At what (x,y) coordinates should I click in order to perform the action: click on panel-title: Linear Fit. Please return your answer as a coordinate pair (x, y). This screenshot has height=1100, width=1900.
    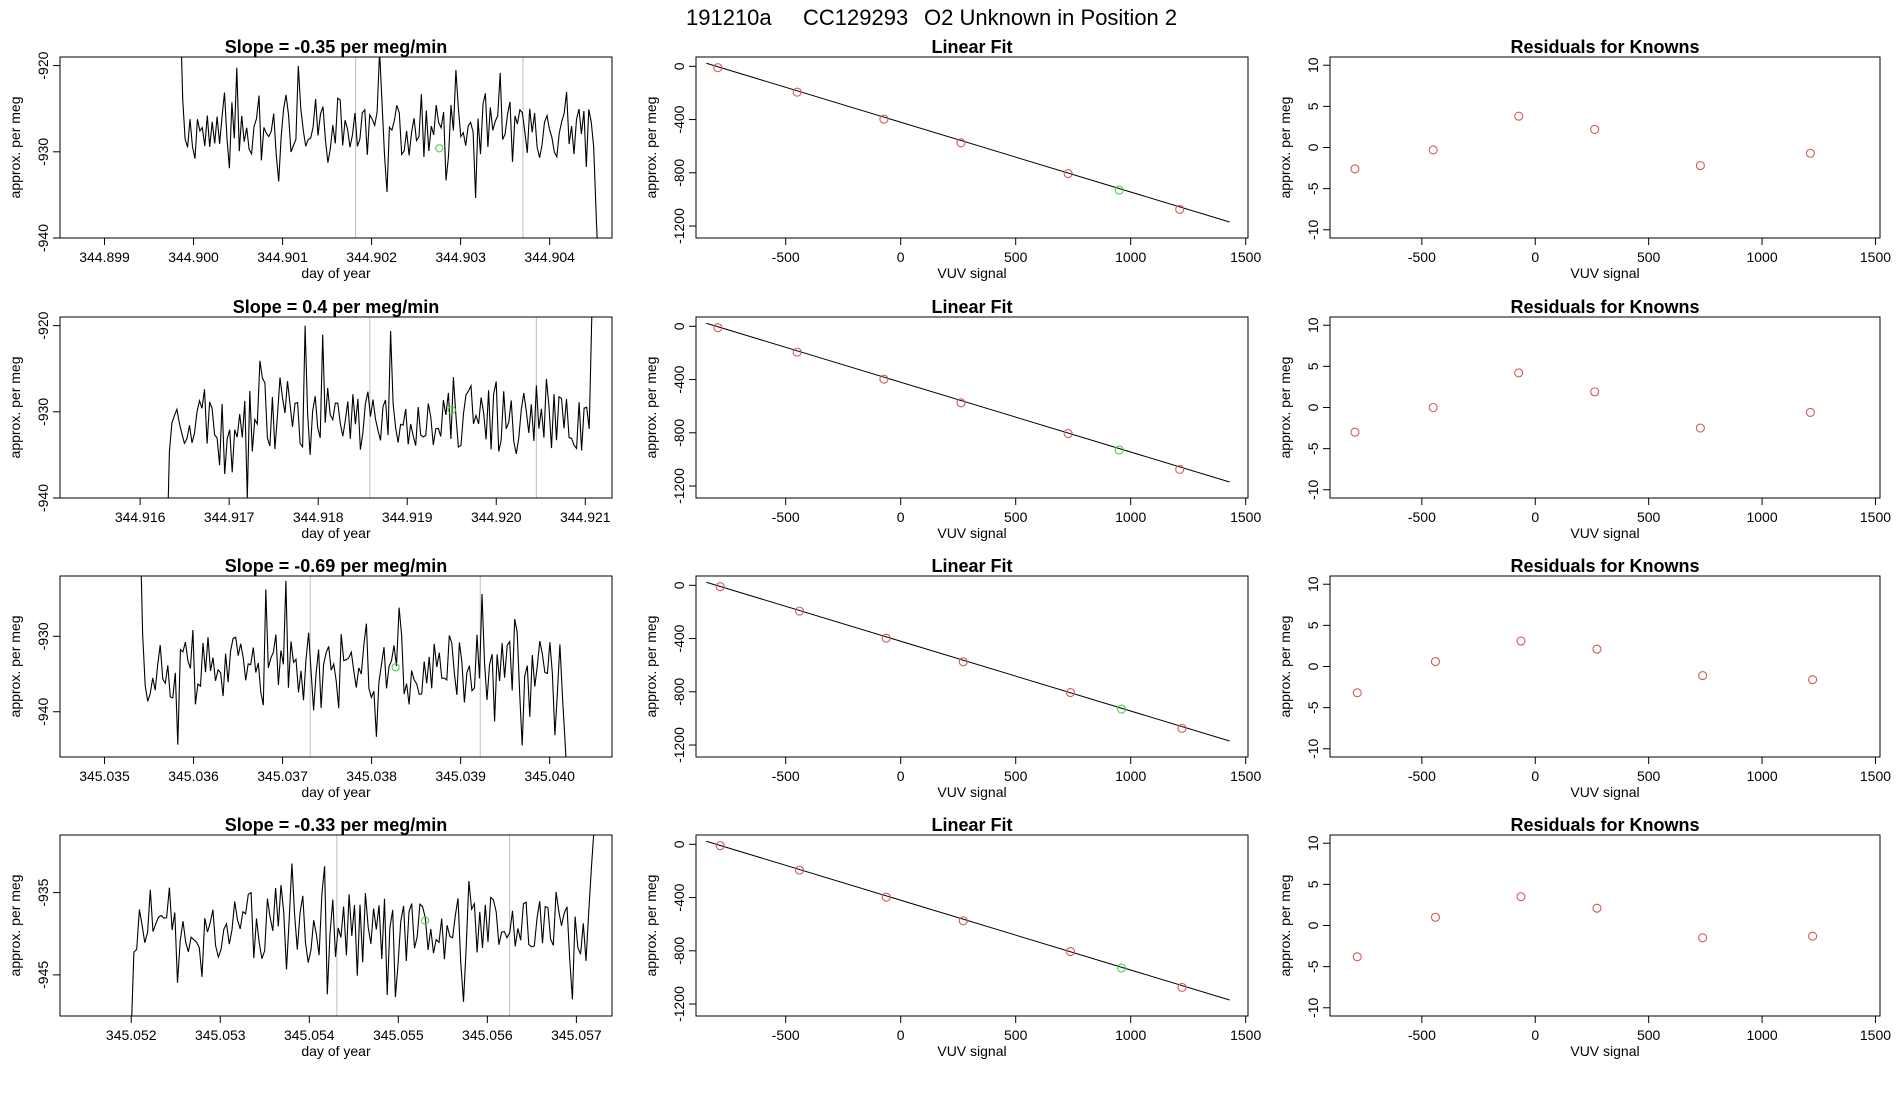
    Looking at the image, I should click on (971, 825).